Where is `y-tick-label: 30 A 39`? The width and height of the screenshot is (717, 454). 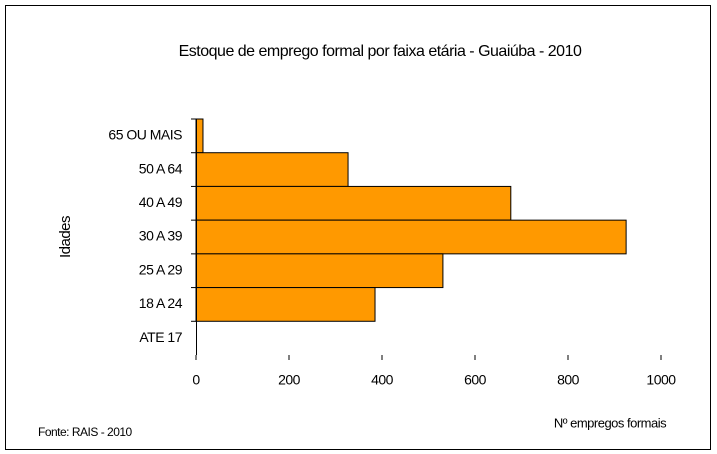
y-tick-label: 30 A 39 is located at coordinates (161, 236).